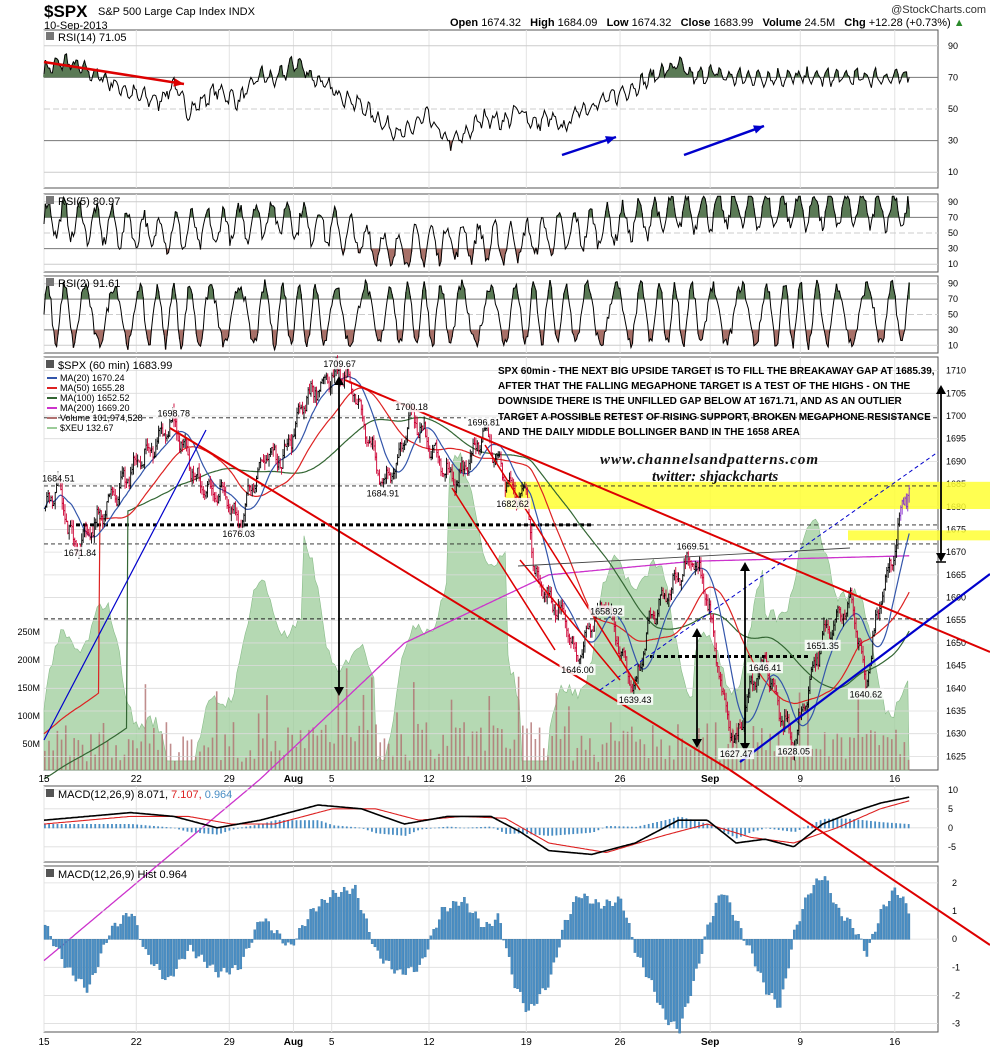 Image resolution: width=990 pixels, height=1051 pixels. I want to click on price-label-text: 1684.51, so click(58, 478).